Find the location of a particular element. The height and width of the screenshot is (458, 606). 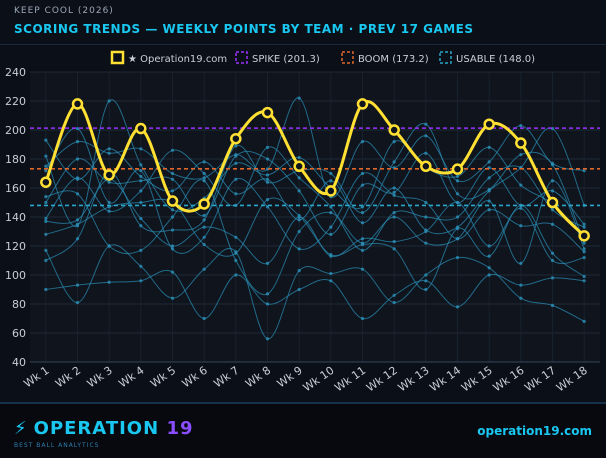

y-tick-label: 180 is located at coordinates (15, 159).